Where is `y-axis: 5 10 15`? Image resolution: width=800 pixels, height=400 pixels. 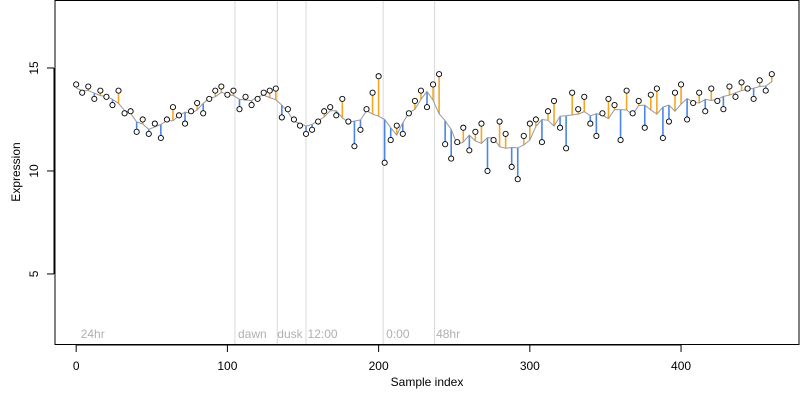
y-axis: 5 10 15 is located at coordinates (41, 169).